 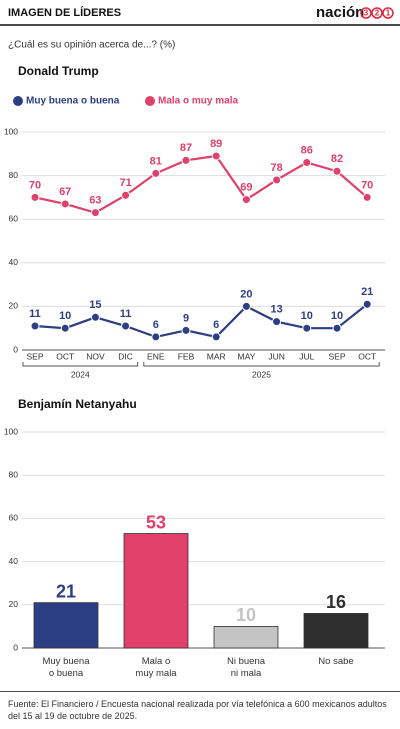 I want to click on year-label: 2025, so click(x=261, y=374).